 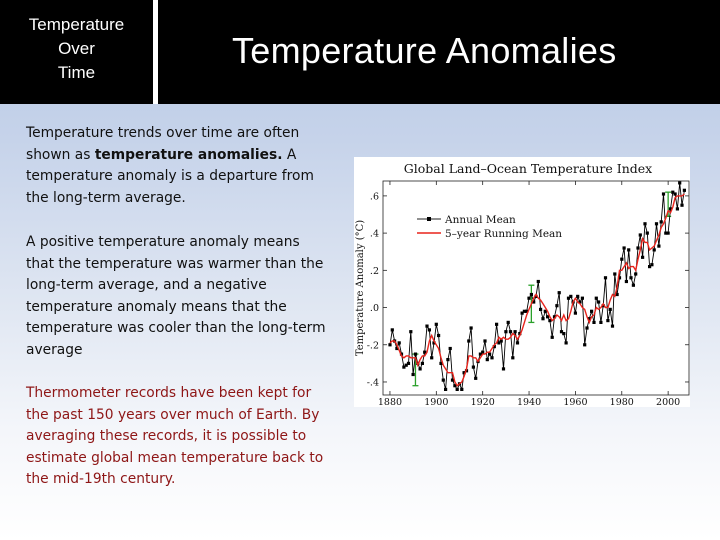 I want to click on section-title-box: Temperature Over Time, so click(x=76, y=52).